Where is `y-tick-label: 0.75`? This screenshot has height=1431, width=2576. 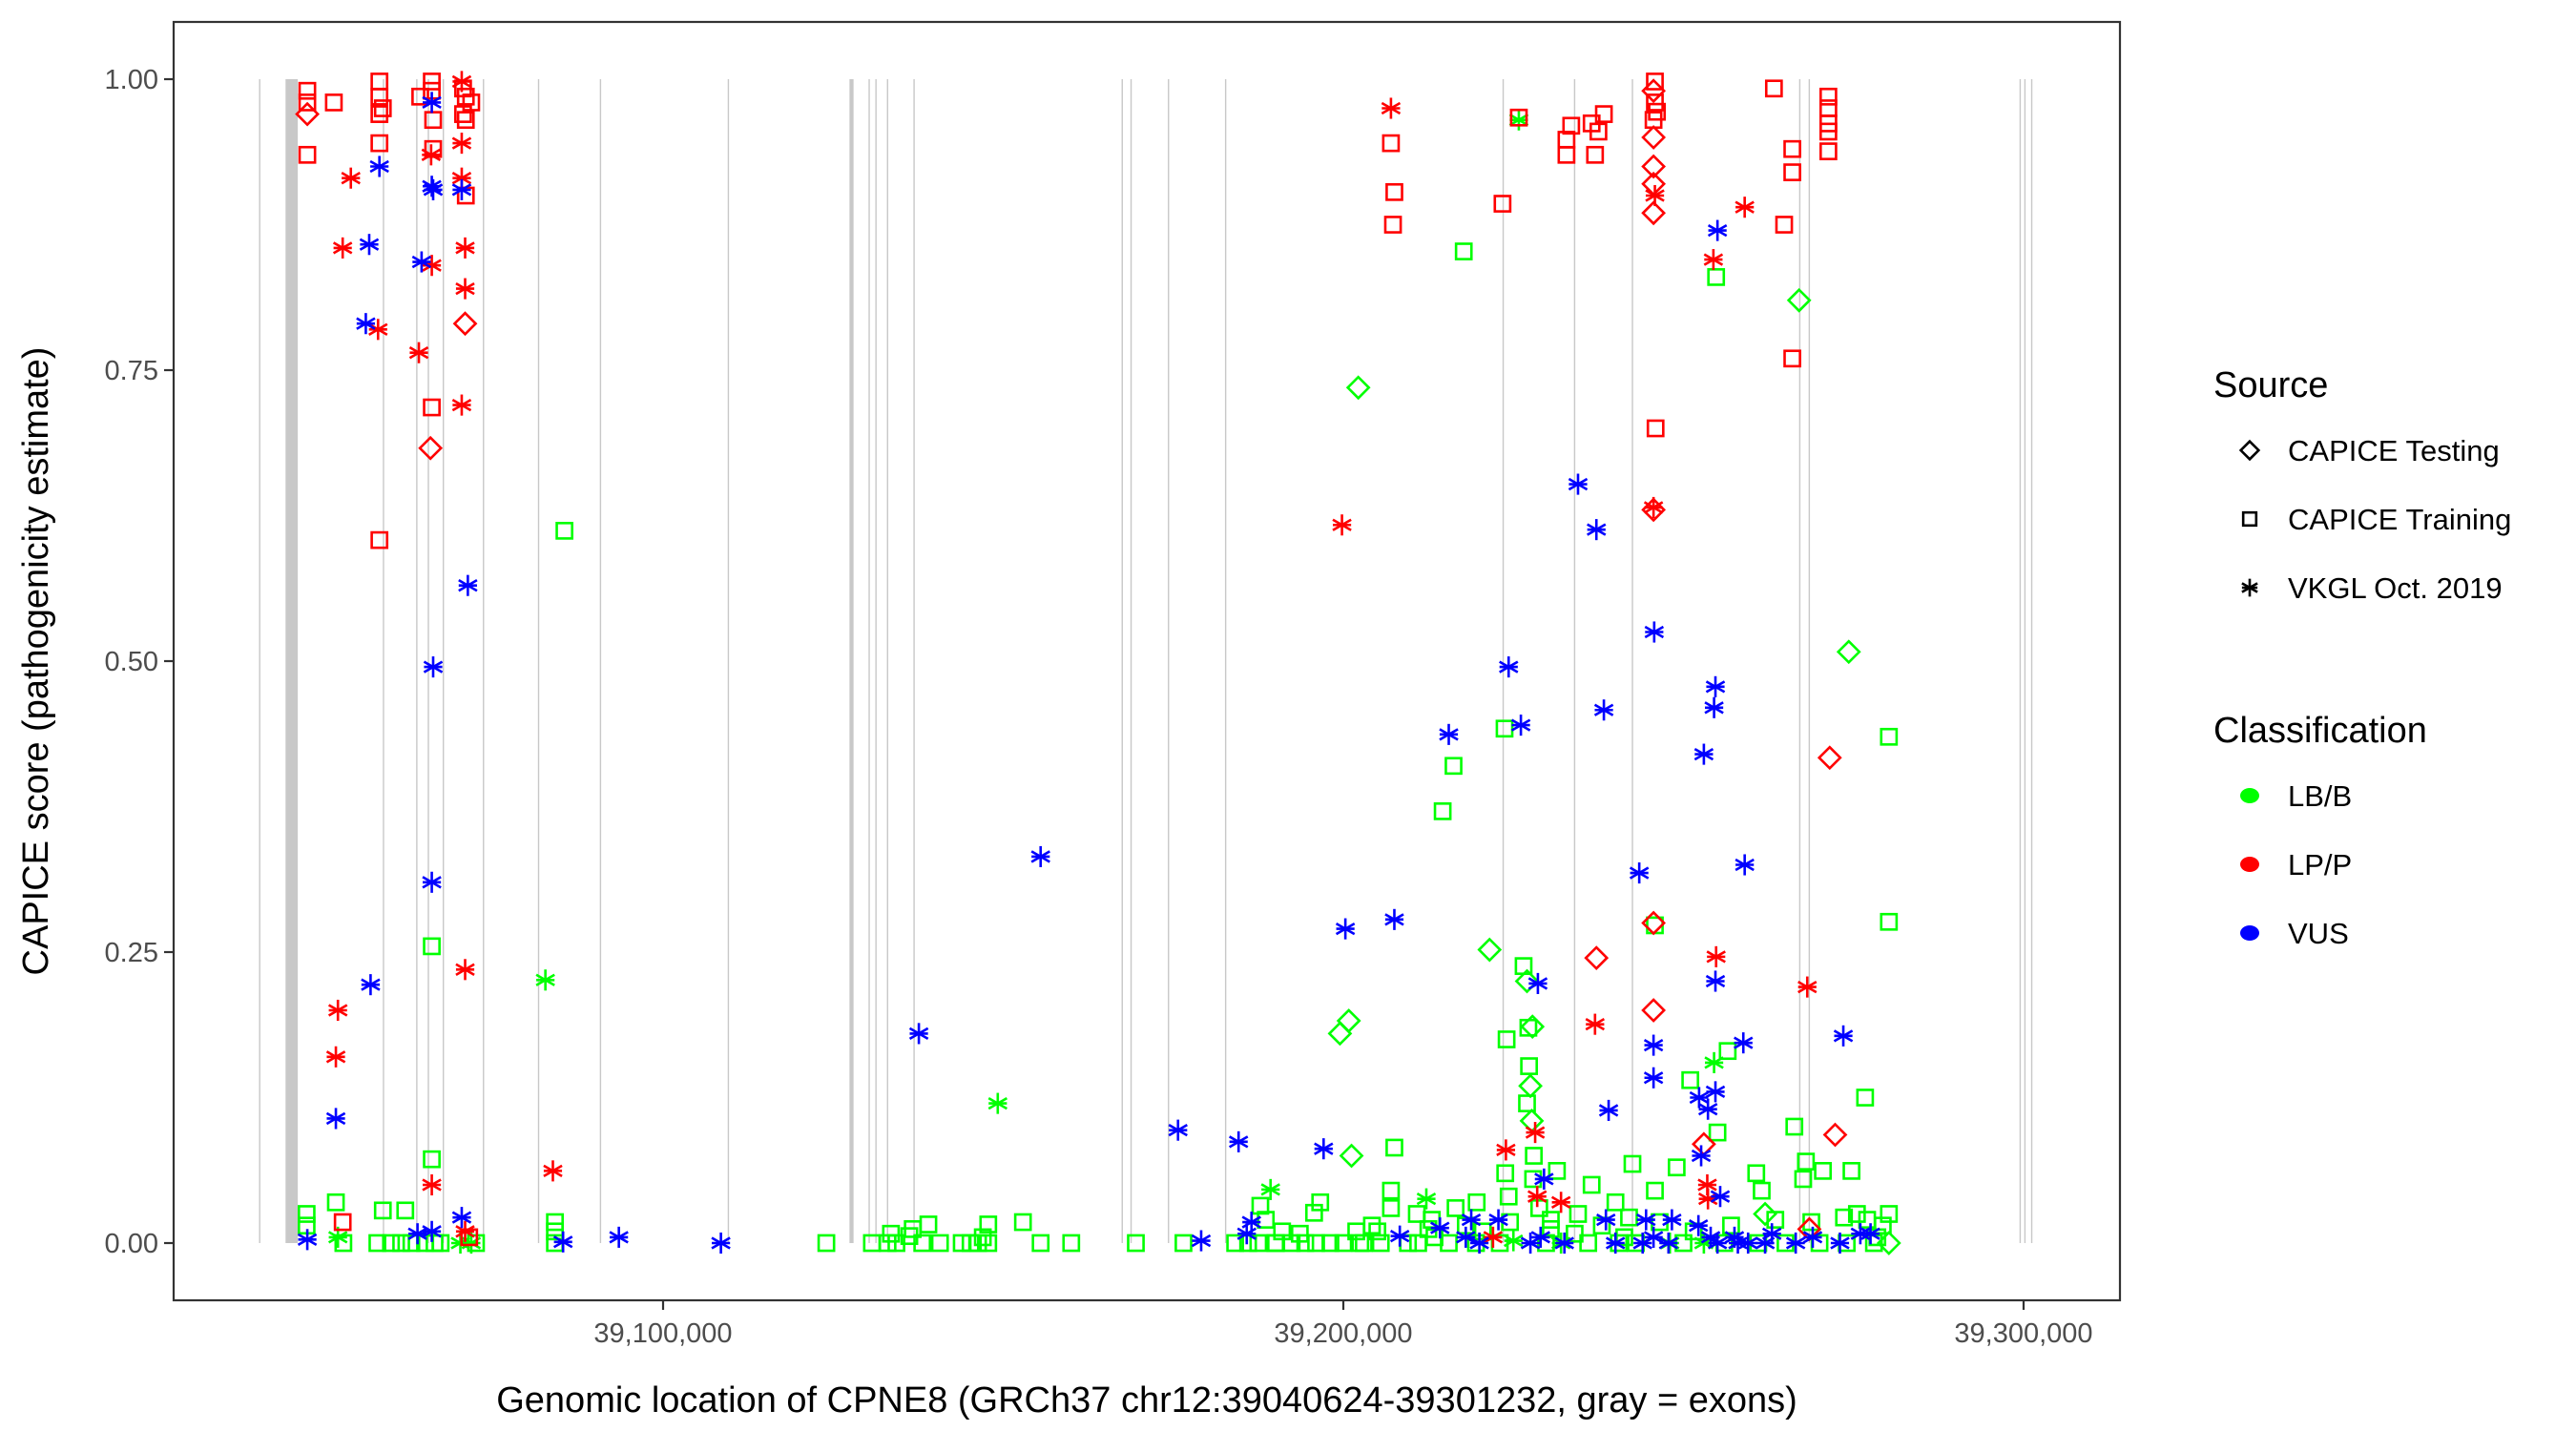 y-tick-label: 0.75 is located at coordinates (131, 371).